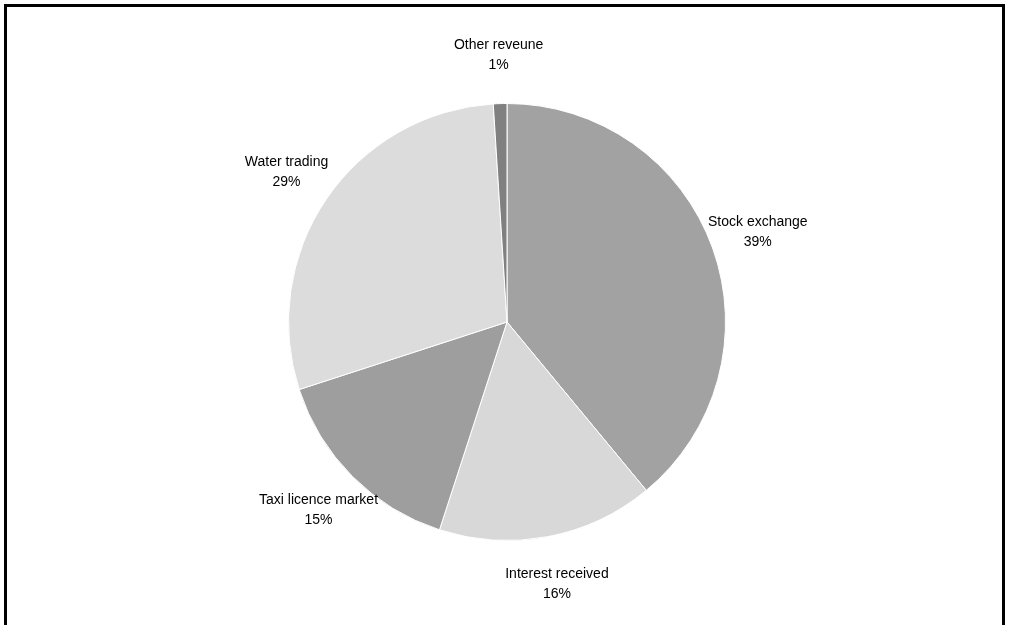 Image resolution: width=1009 pixels, height=625 pixels. I want to click on slice-label: Other reveune, so click(498, 44).